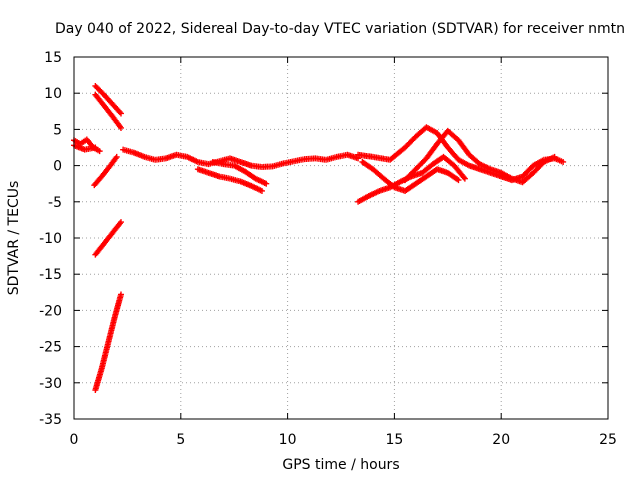  I want to click on y-tick-labels: -35 -30 -25 -20 -15 -10 -5 0 5 10 15, so click(50, 239).